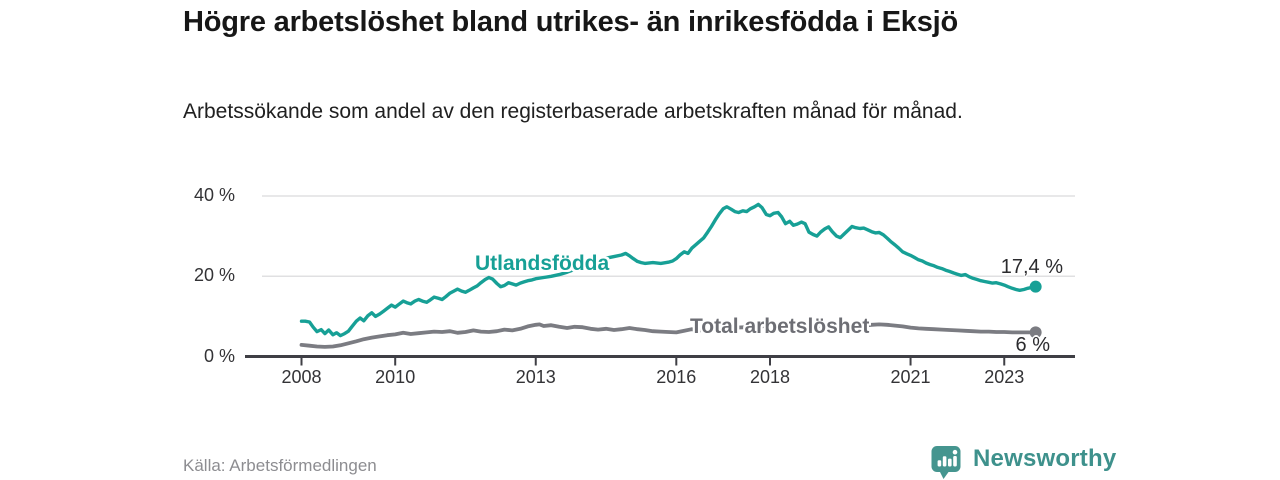 This screenshot has height=480, width=1280. What do you see at coordinates (1035, 286) in the screenshot?
I see `end-dot-utlandsfodda` at bounding box center [1035, 286].